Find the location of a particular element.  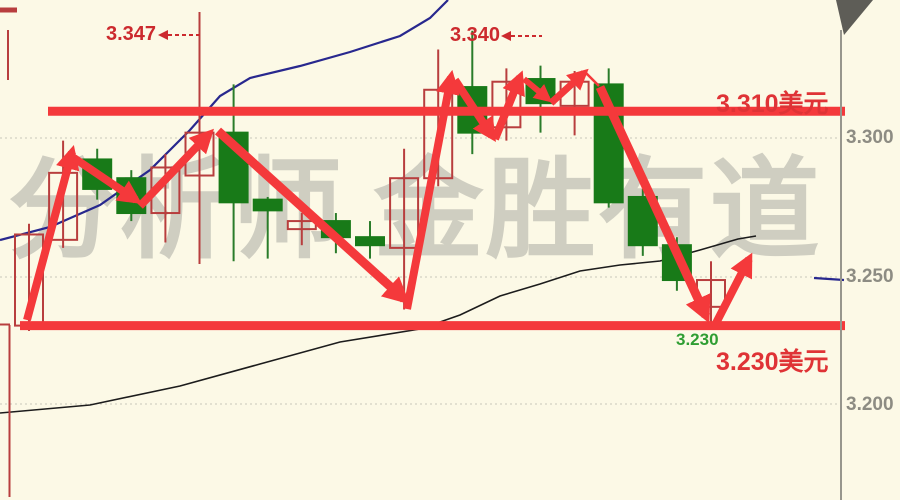

low-price-label: 3.230 is located at coordinates (697, 339).